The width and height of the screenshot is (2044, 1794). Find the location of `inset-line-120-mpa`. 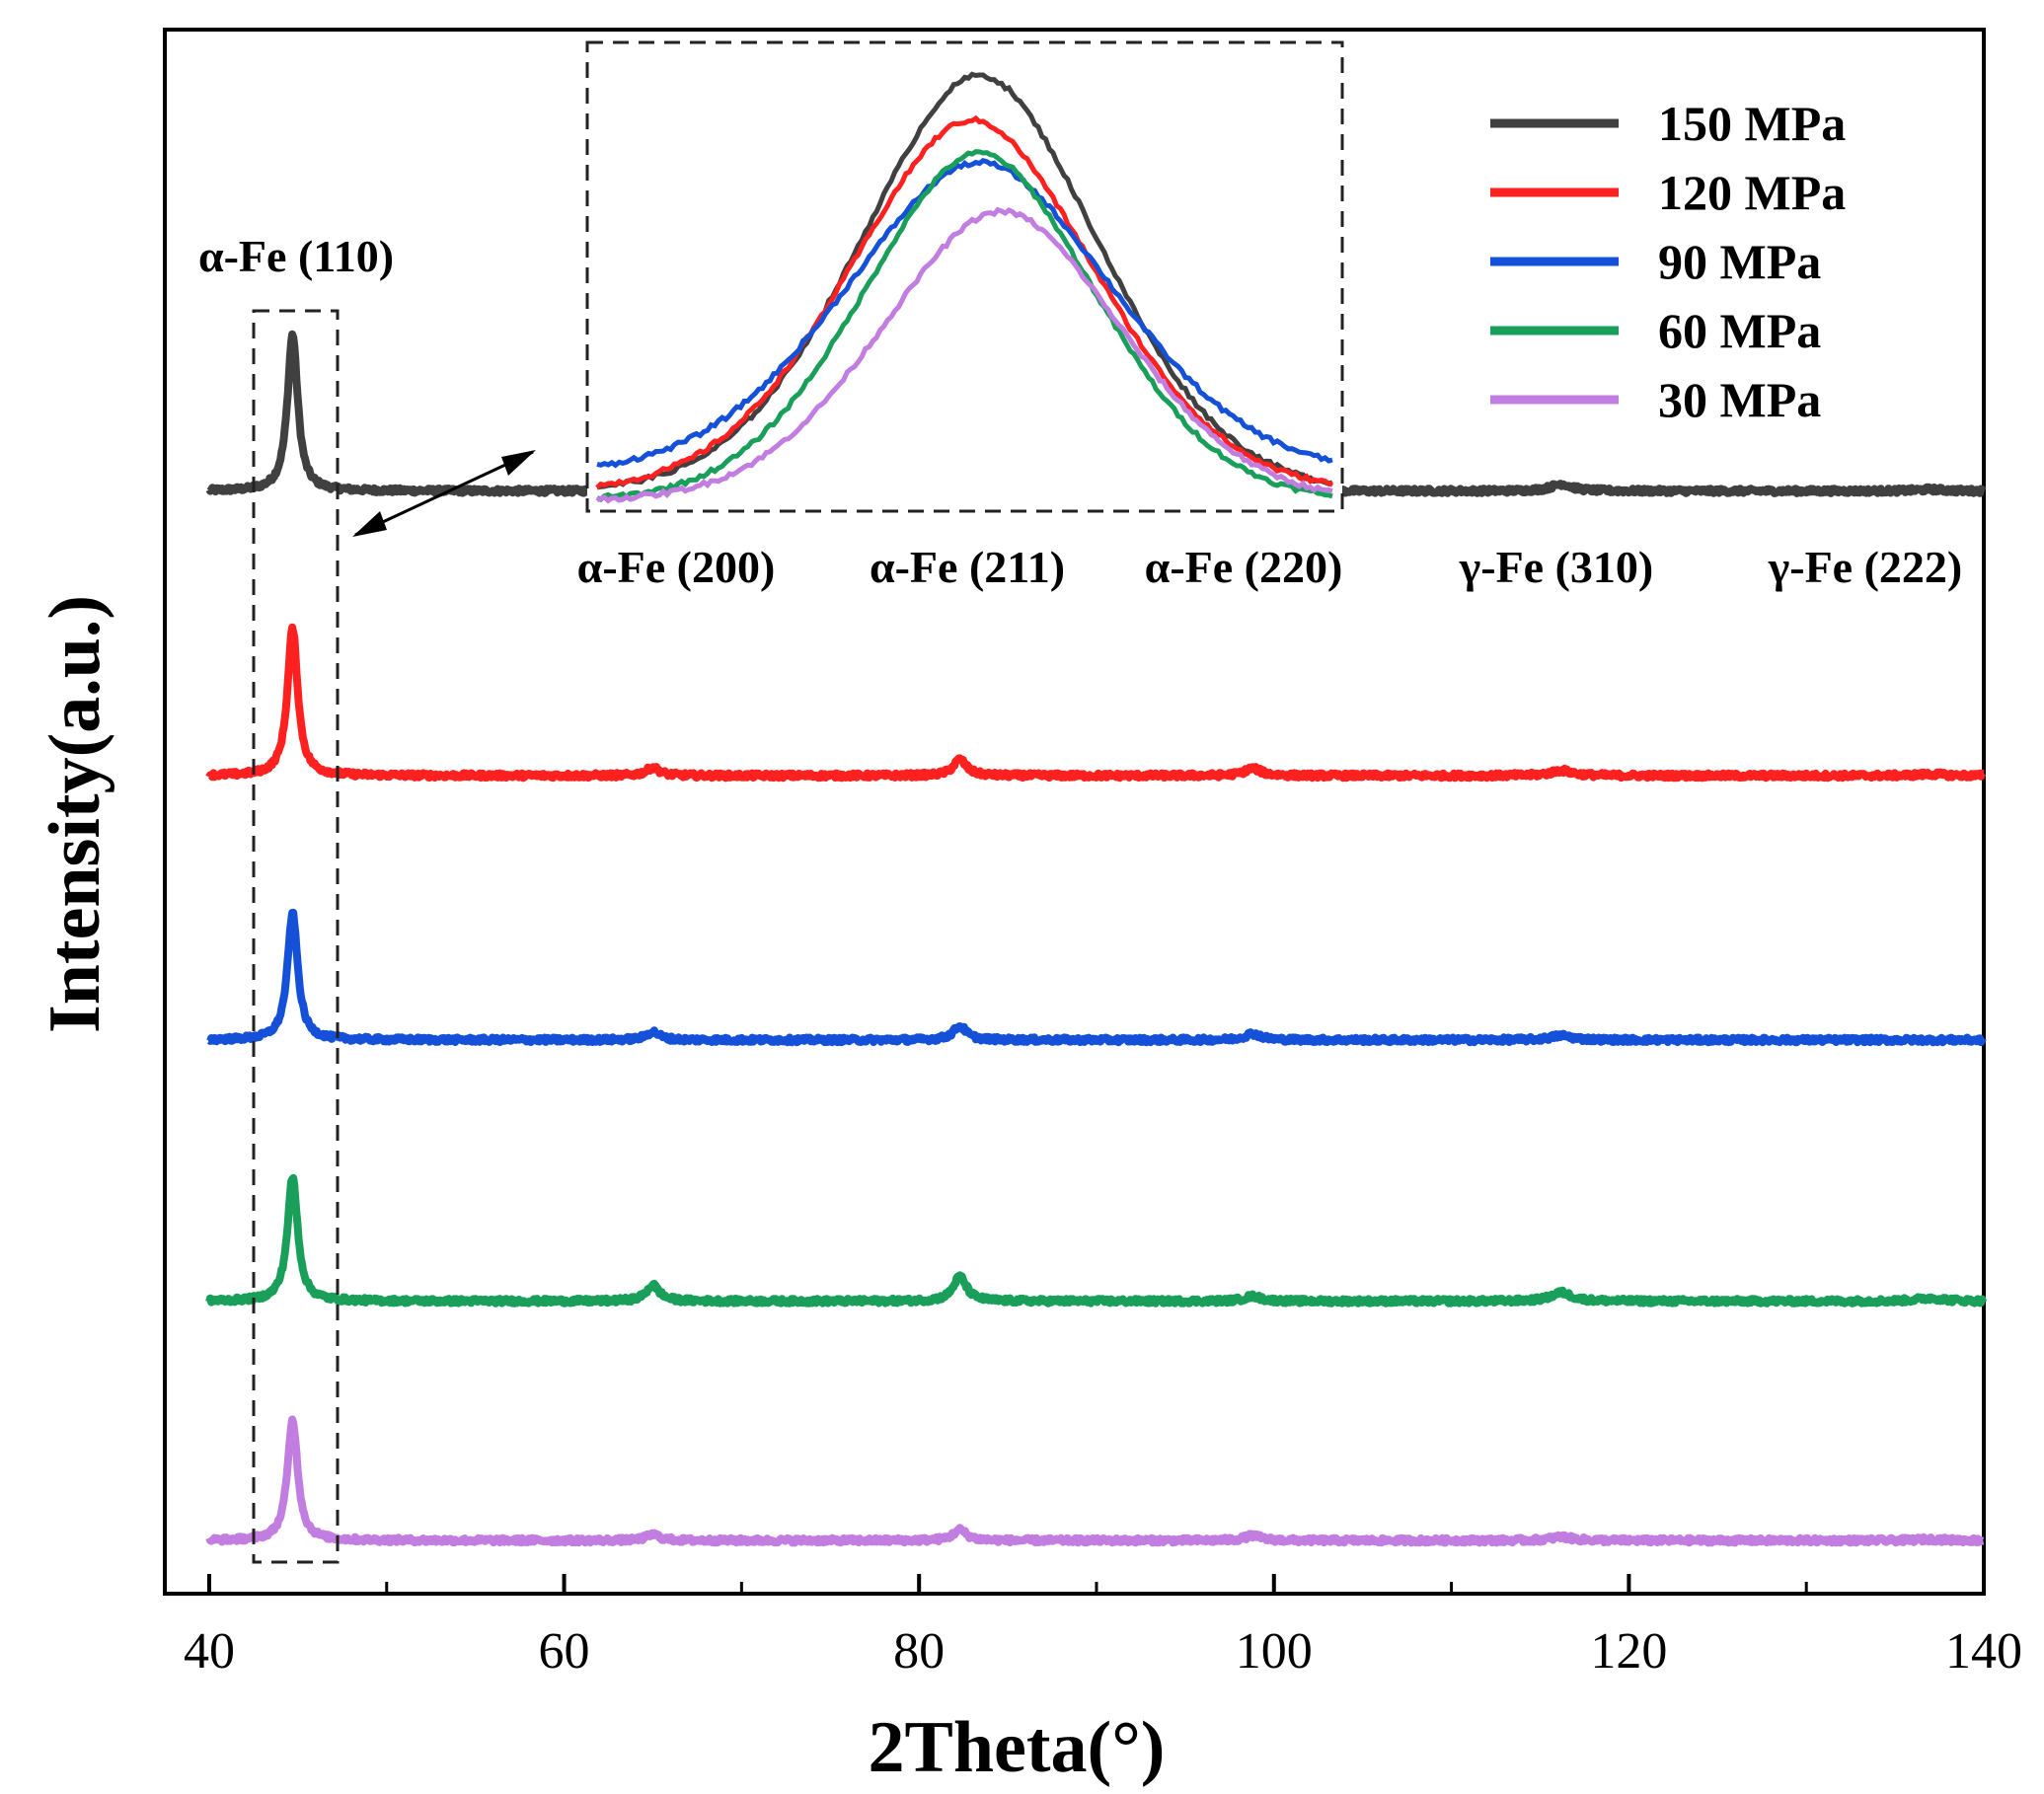

inset-line-120-mpa is located at coordinates (964, 302).